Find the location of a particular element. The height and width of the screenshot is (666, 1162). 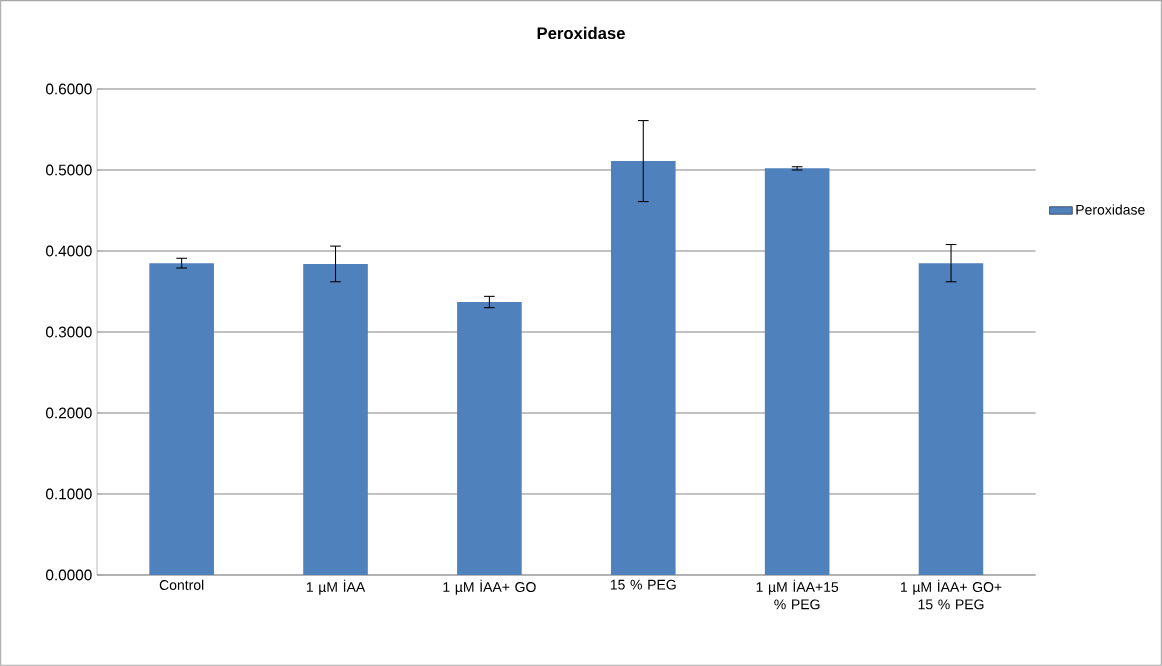

y-tick-label: 0.1000 is located at coordinates (69, 494).